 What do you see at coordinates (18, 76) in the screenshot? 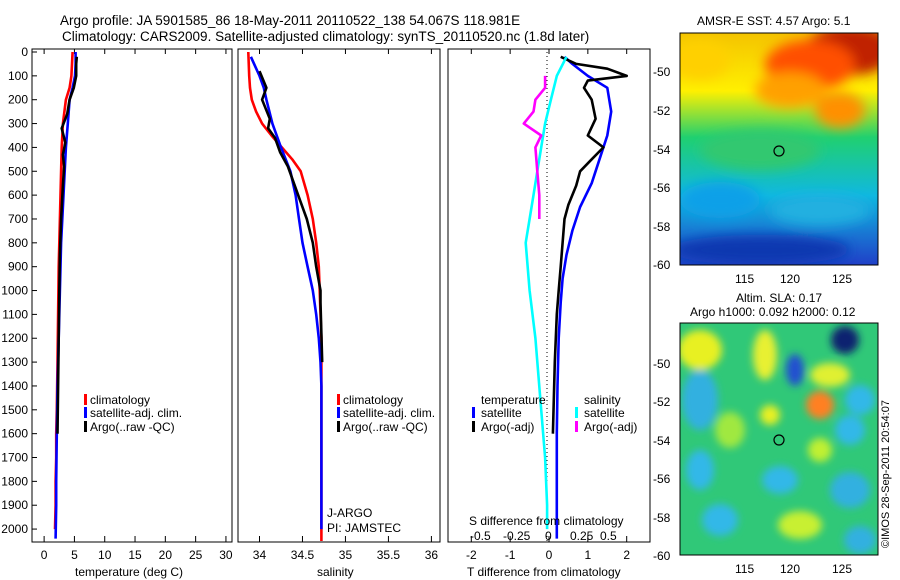
I see `y-tick-label: 100` at bounding box center [18, 76].